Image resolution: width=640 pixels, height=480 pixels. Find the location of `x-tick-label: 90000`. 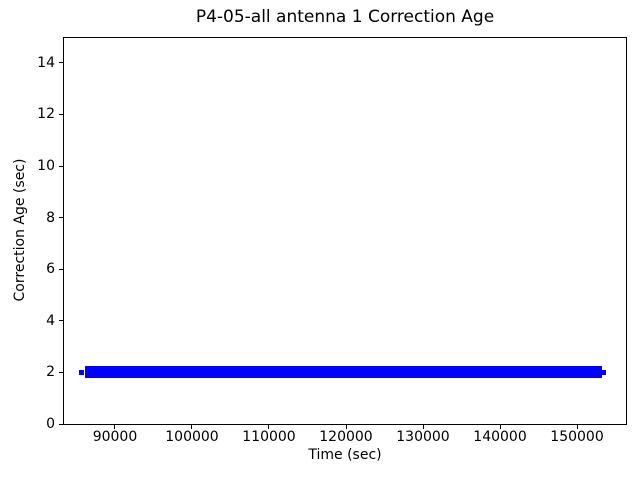

x-tick-label: 90000 is located at coordinates (115, 437).